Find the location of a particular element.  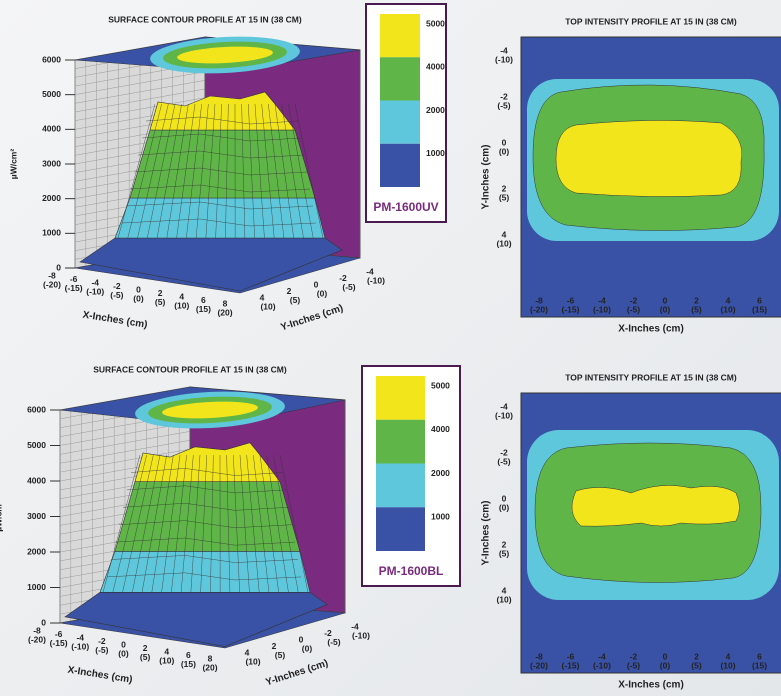

legend-level: 5000 is located at coordinates (435, 23).